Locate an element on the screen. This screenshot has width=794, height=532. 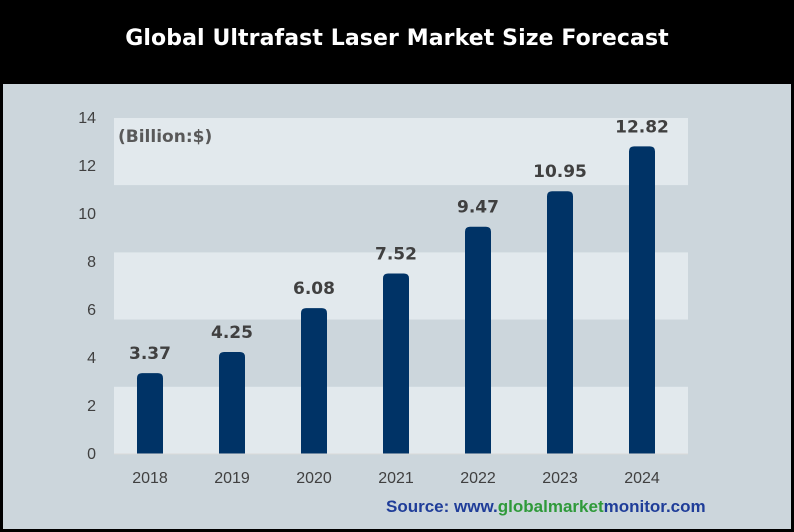
unit-label: (Billion:$) is located at coordinates (165, 137).